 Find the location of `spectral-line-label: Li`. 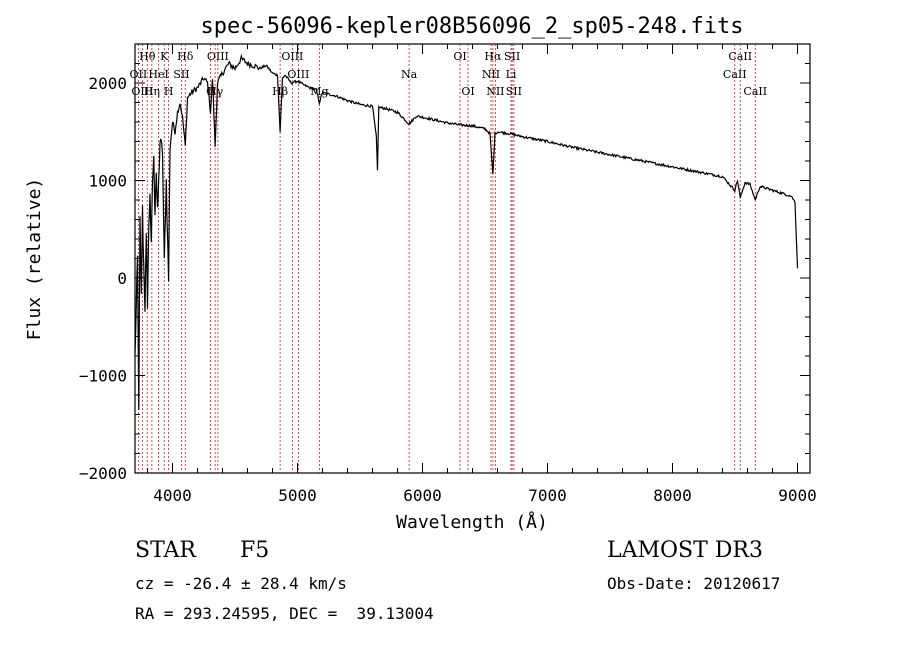

spectral-line-label: Li is located at coordinates (511, 74).